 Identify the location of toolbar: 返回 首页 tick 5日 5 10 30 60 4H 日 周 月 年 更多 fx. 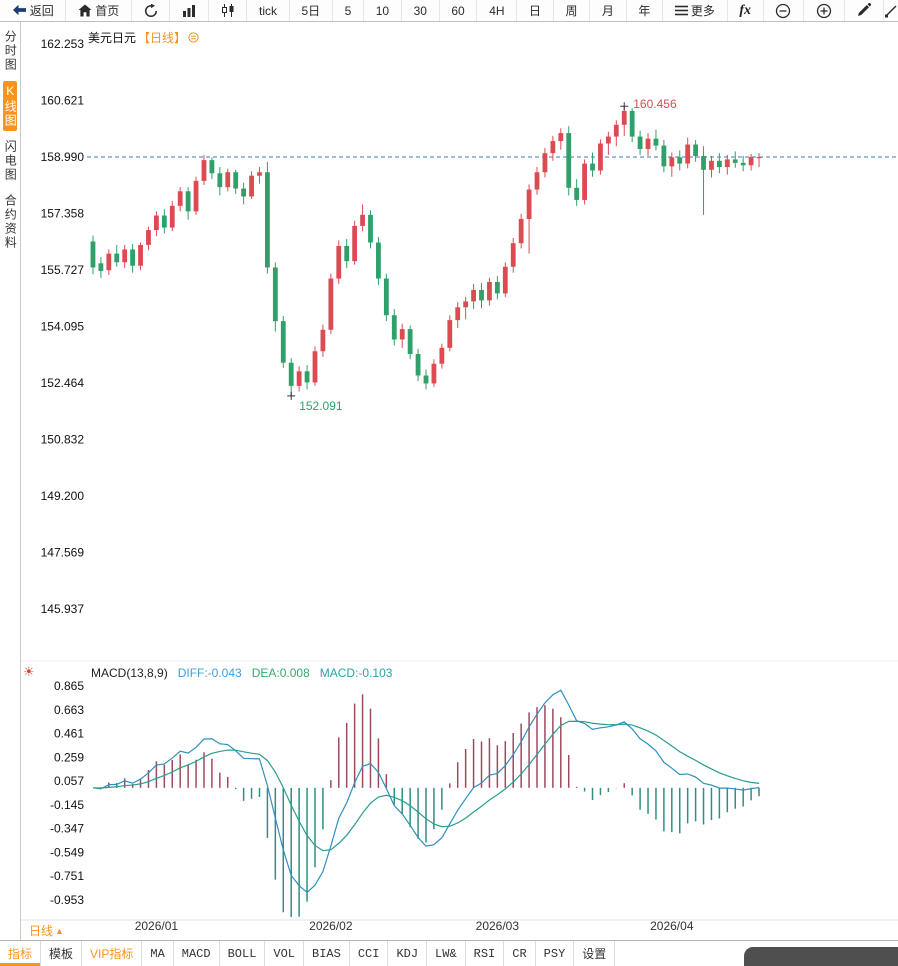
(449, 11).